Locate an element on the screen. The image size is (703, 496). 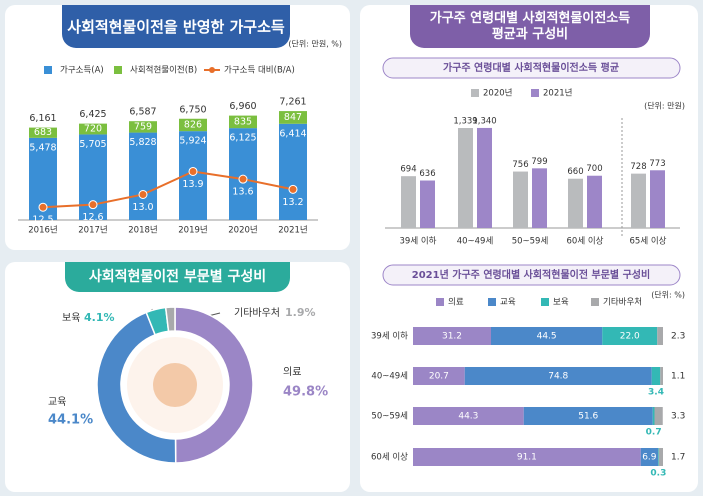
legend-label: 2020년 is located at coordinates (497, 93).